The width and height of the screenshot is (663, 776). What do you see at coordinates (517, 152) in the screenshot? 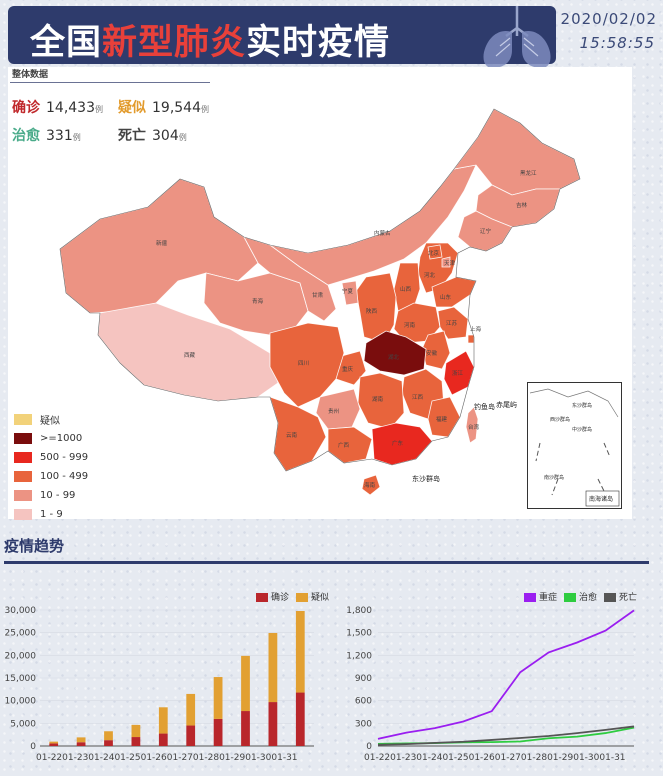
I see `province-heilongjiang` at bounding box center [517, 152].